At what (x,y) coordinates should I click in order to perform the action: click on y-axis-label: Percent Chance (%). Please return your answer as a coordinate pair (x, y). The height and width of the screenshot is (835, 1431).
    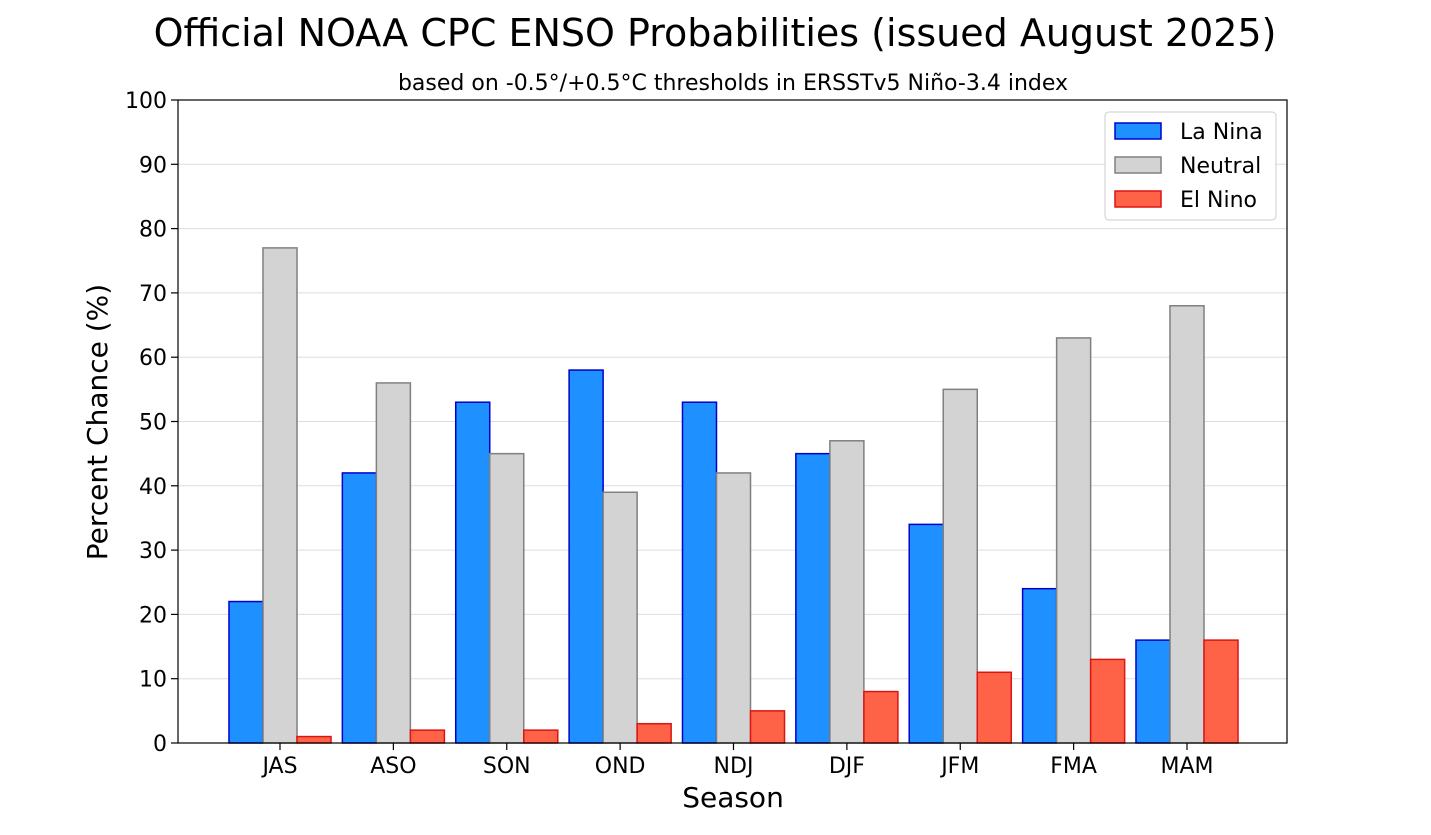
    Looking at the image, I should click on (97, 422).